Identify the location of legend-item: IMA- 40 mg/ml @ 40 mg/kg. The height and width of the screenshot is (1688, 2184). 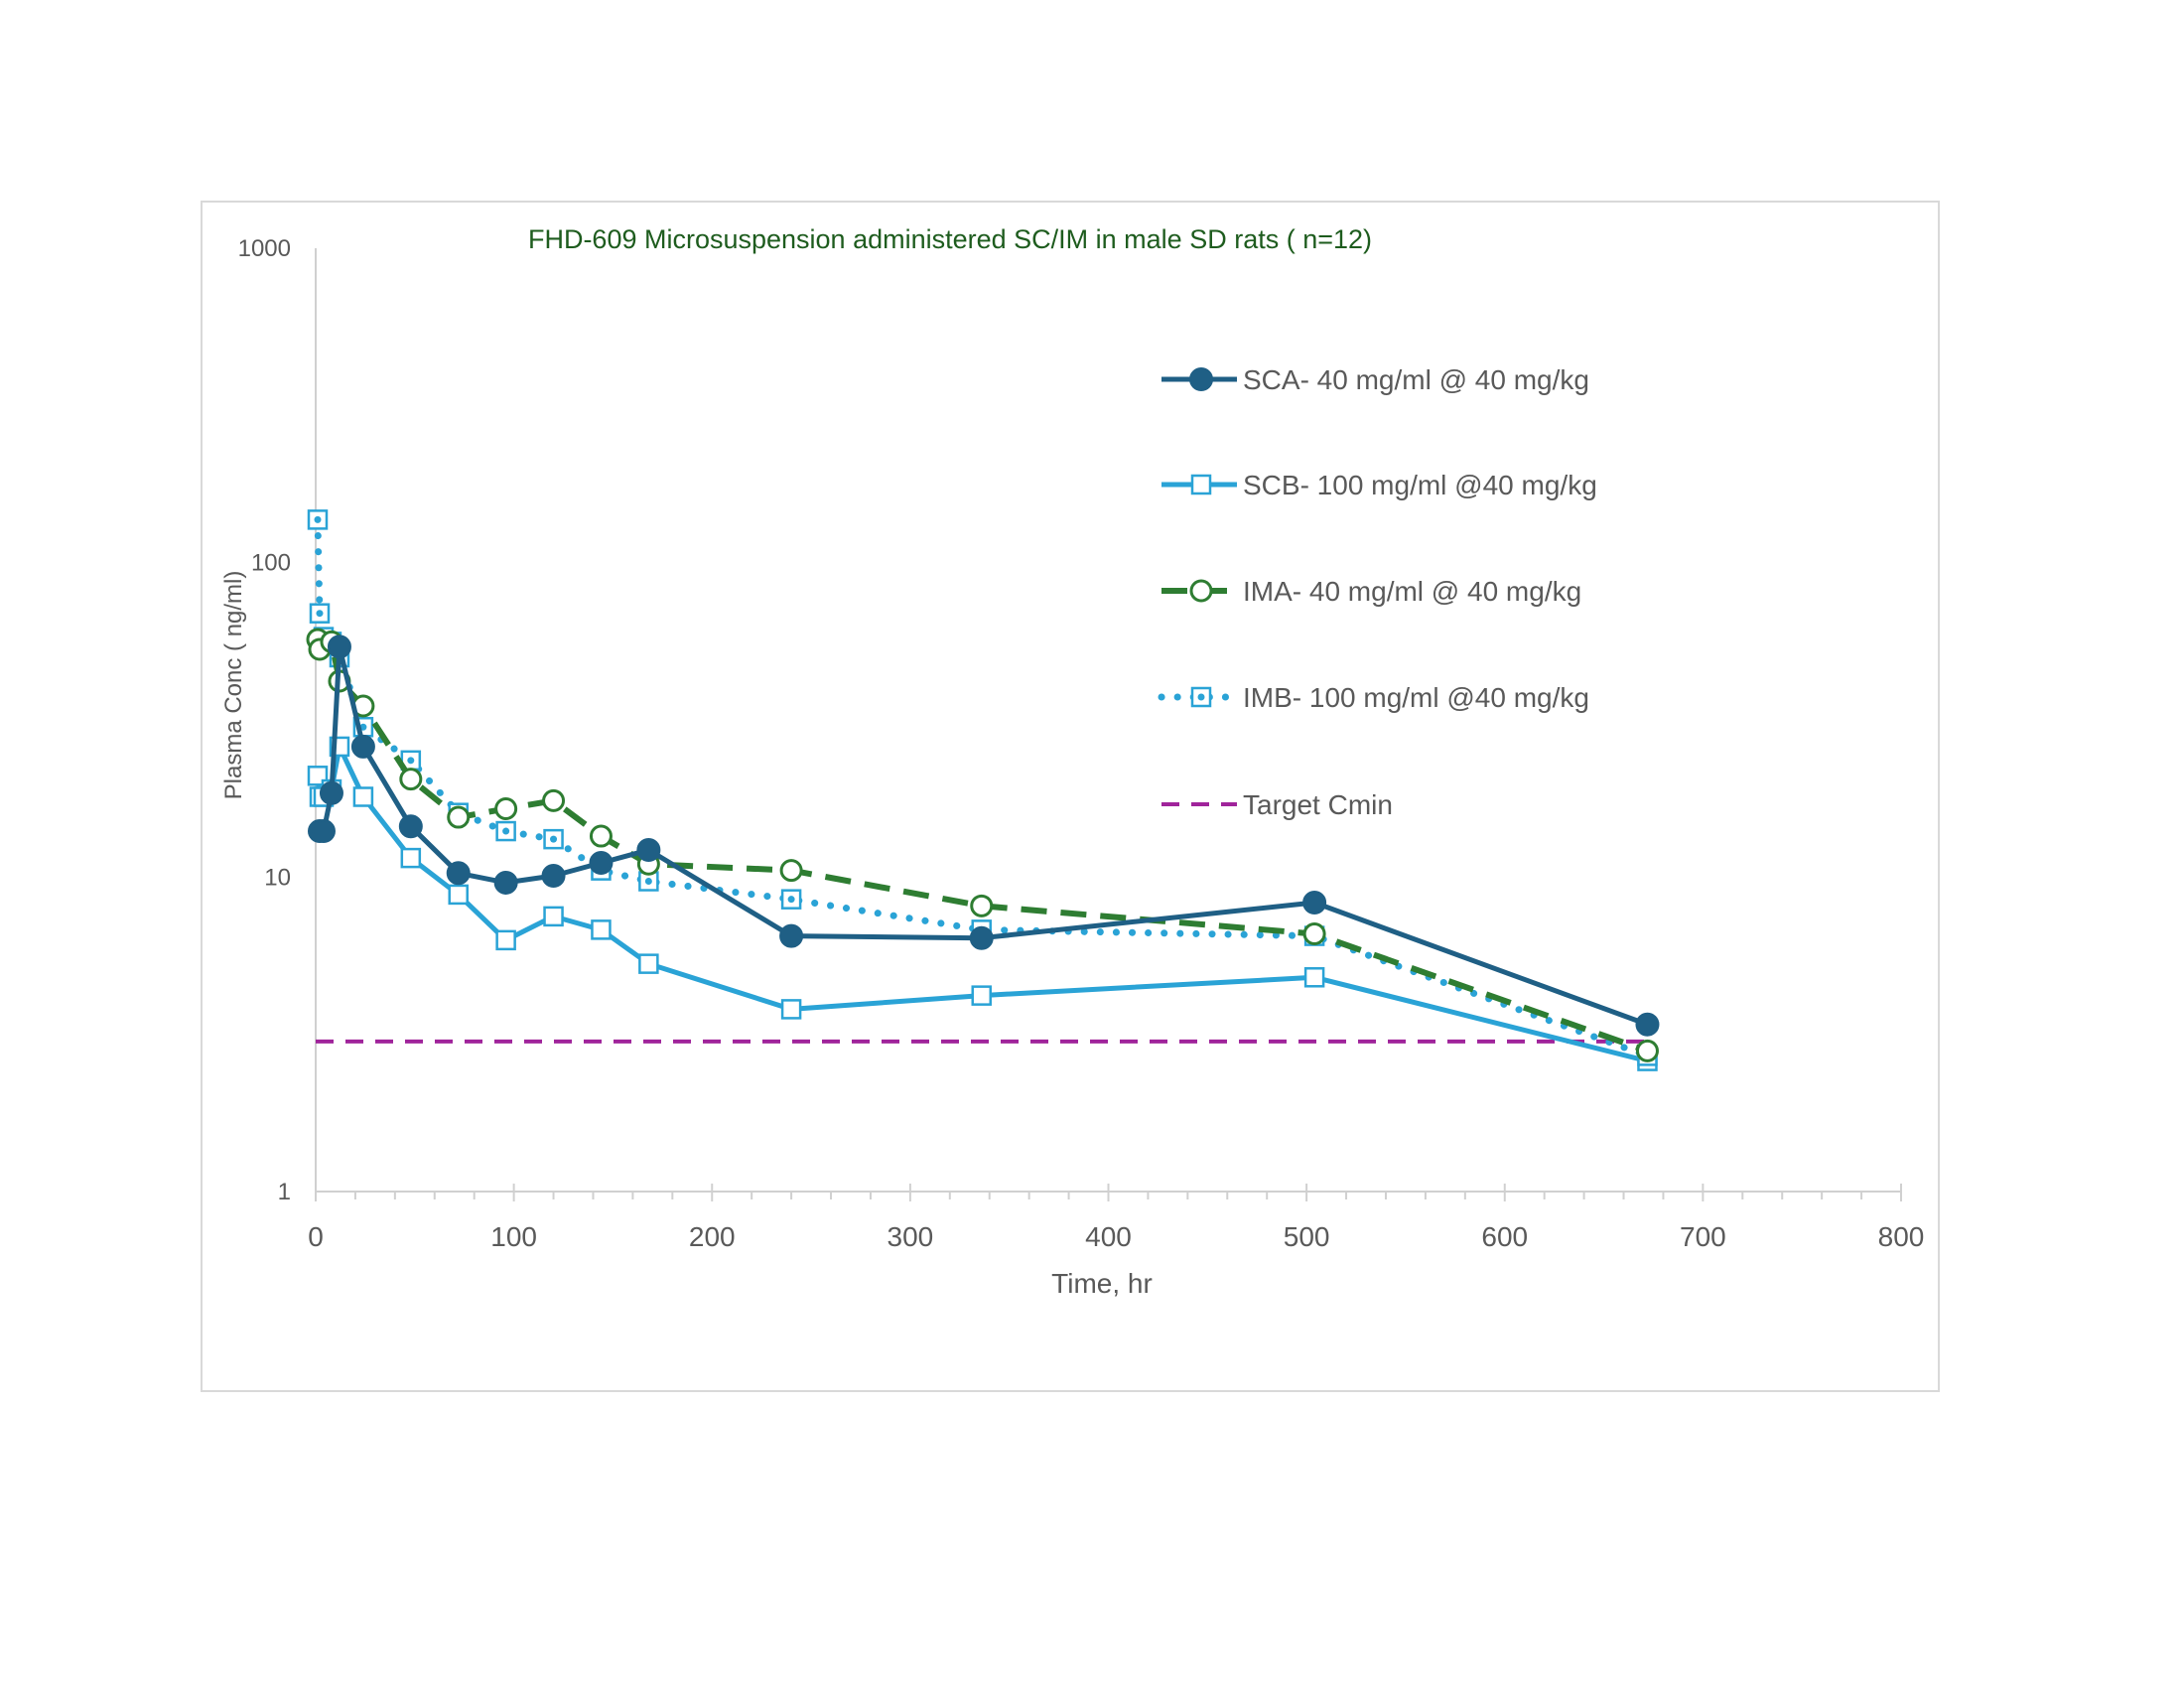
(1371, 591).